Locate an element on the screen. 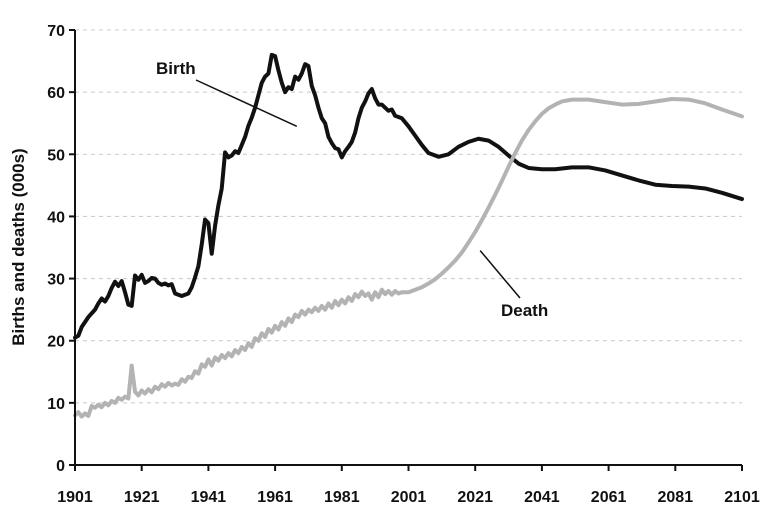 This screenshot has height=518, width=777. x-tick-label: 1981 is located at coordinates (342, 497).